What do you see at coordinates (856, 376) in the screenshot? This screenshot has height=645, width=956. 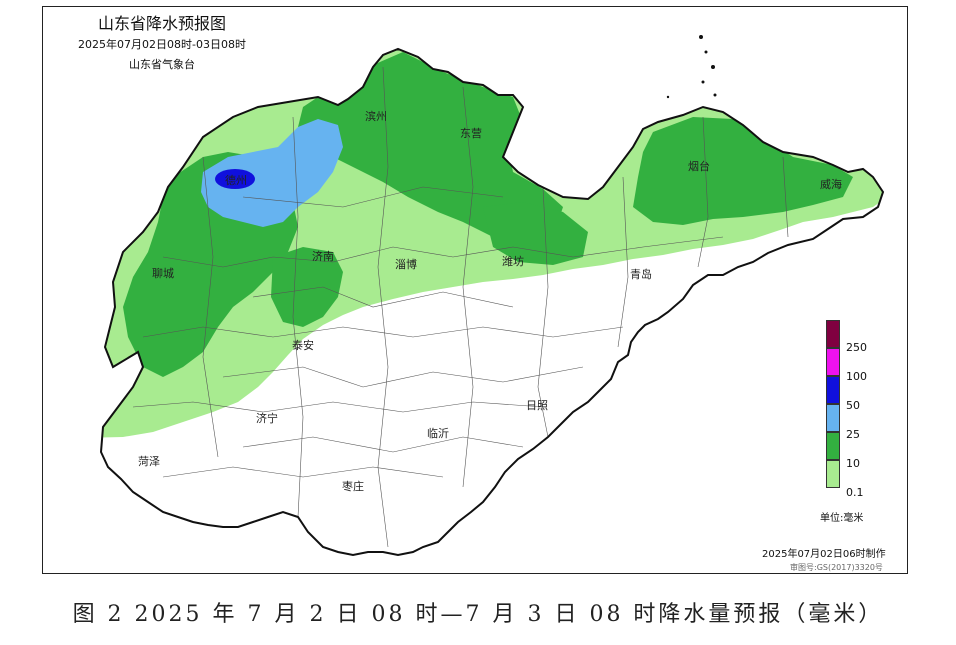 I see `legend-label-100: 100` at bounding box center [856, 376].